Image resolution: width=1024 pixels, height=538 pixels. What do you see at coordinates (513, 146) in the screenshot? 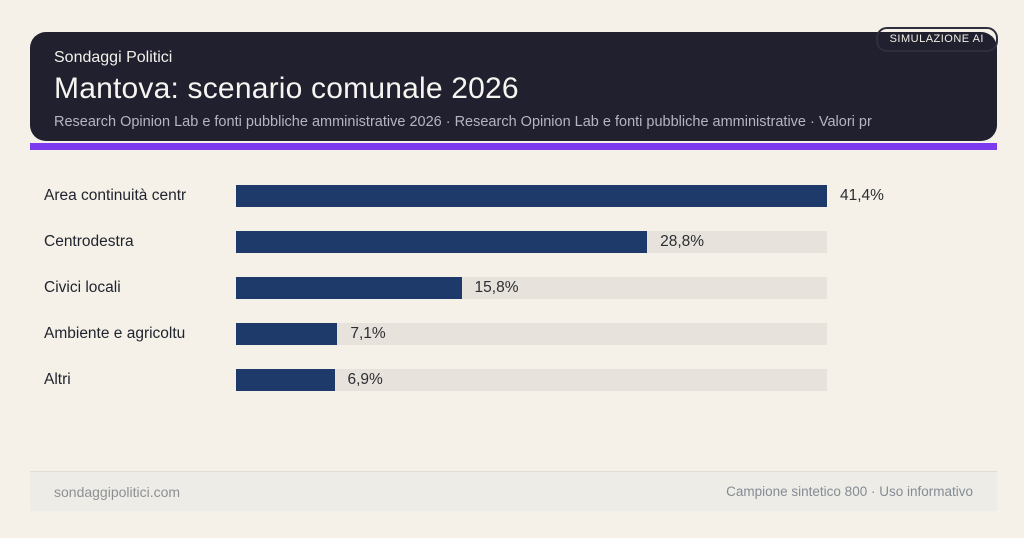
I see `accent-divider` at bounding box center [513, 146].